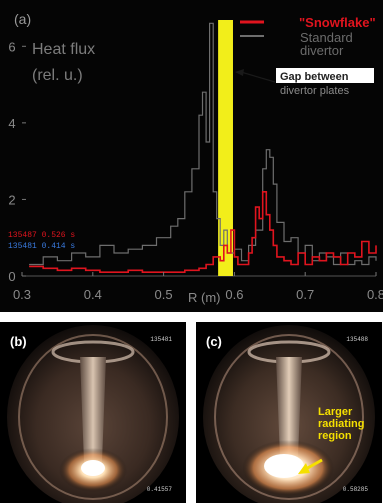 The height and width of the screenshot is (503, 383). Describe the element at coordinates (214, 341) in the screenshot. I see `panel-label-c: (c)` at that location.